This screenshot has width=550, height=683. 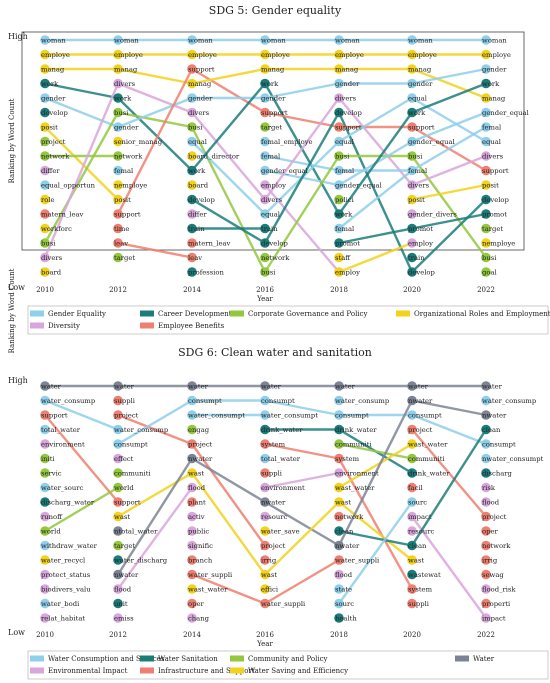 What do you see at coordinates (106, 659) in the screenshot?
I see `legend-label: Water Consumption and Sources` at bounding box center [106, 659].